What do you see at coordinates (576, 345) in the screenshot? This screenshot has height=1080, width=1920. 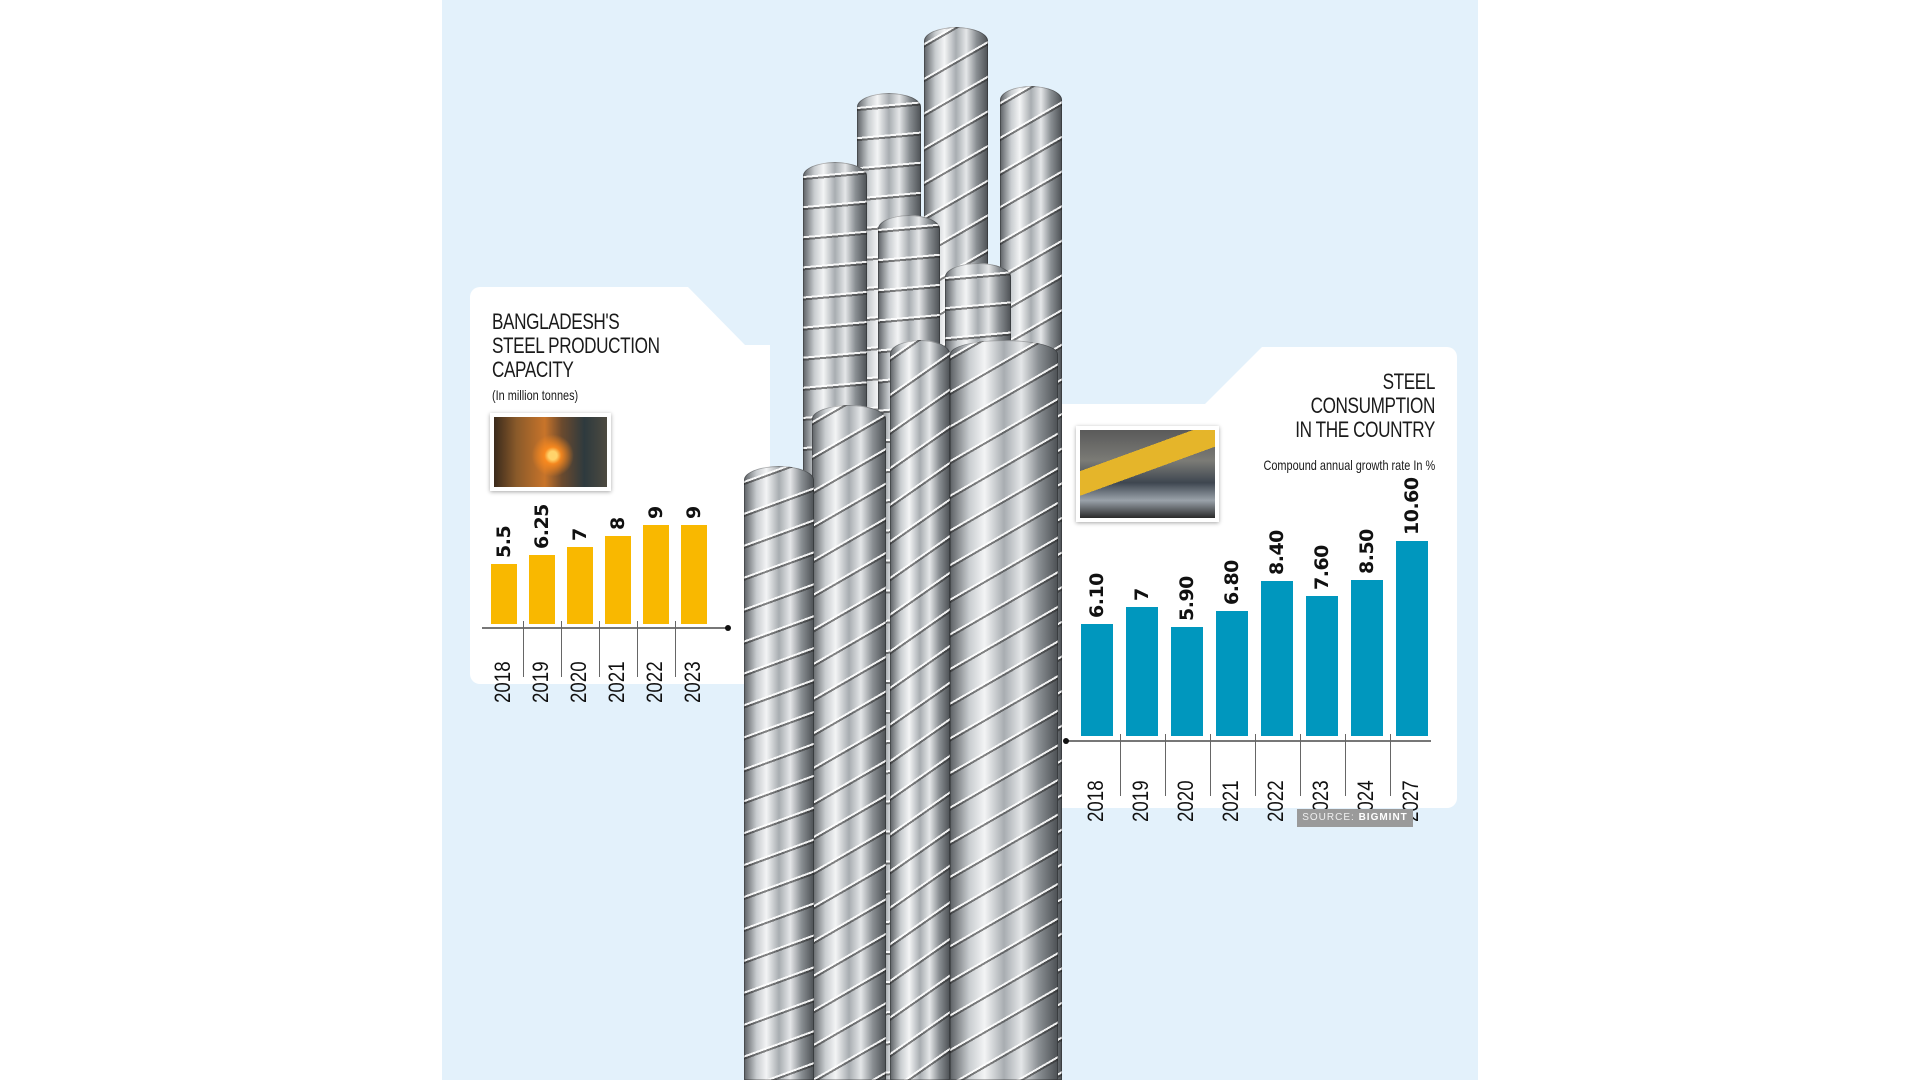 I see `production-chart-title: BANGLADESH'S STEEL PRODUCTION CAPACITY` at bounding box center [576, 345].